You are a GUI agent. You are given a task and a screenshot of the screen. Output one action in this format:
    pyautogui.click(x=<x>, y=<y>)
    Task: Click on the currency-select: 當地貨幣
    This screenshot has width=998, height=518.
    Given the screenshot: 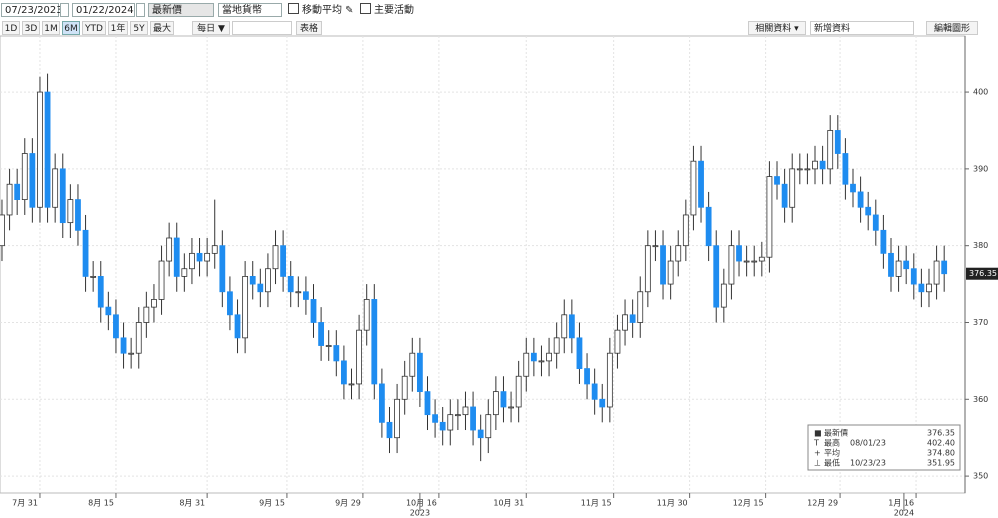 What is the action you would take?
    pyautogui.click(x=250, y=10)
    